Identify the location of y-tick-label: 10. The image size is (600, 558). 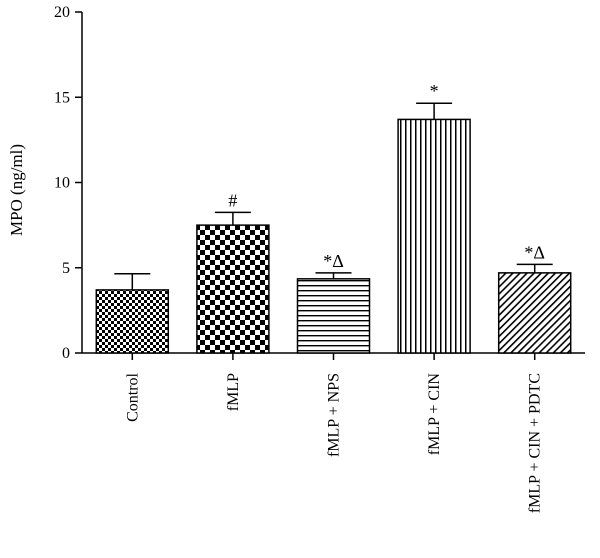
(62, 183).